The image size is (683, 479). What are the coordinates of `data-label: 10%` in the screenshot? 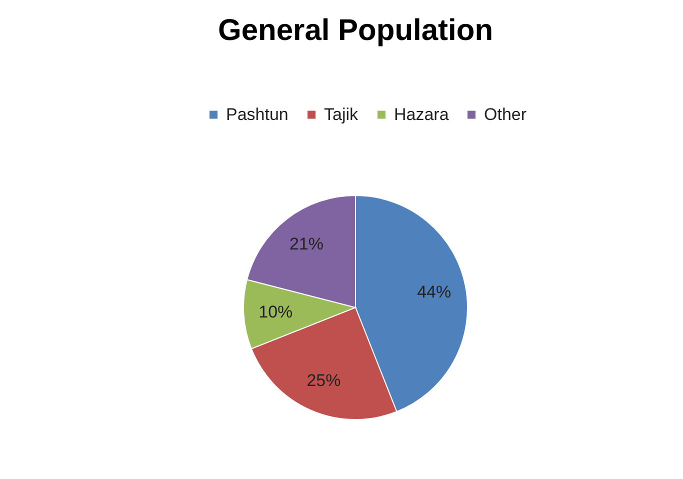 It's located at (275, 312).